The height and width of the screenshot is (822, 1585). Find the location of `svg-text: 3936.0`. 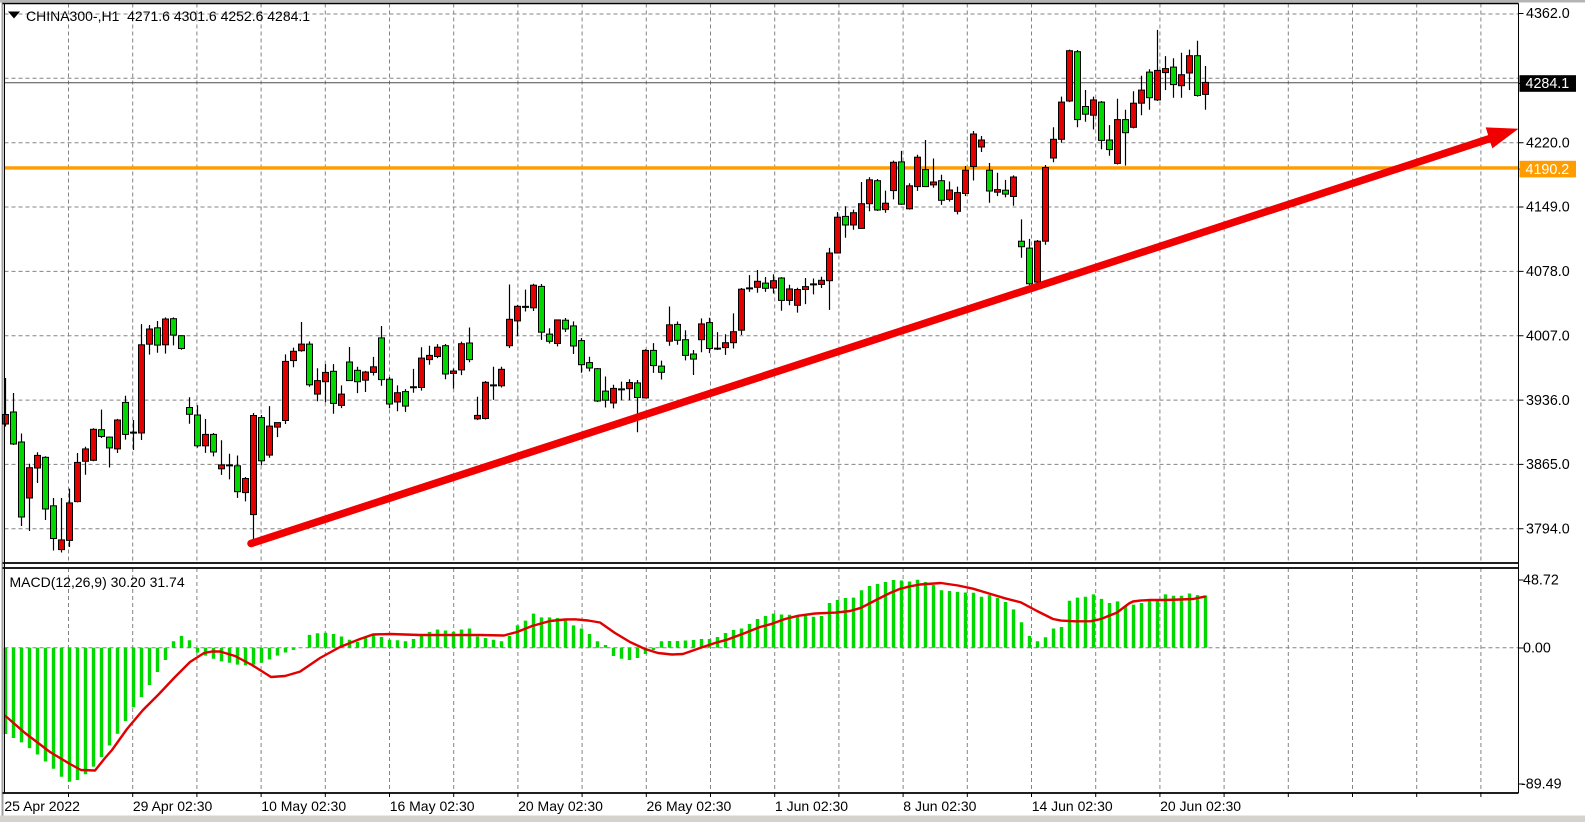

svg-text: 3936.0 is located at coordinates (1548, 401).